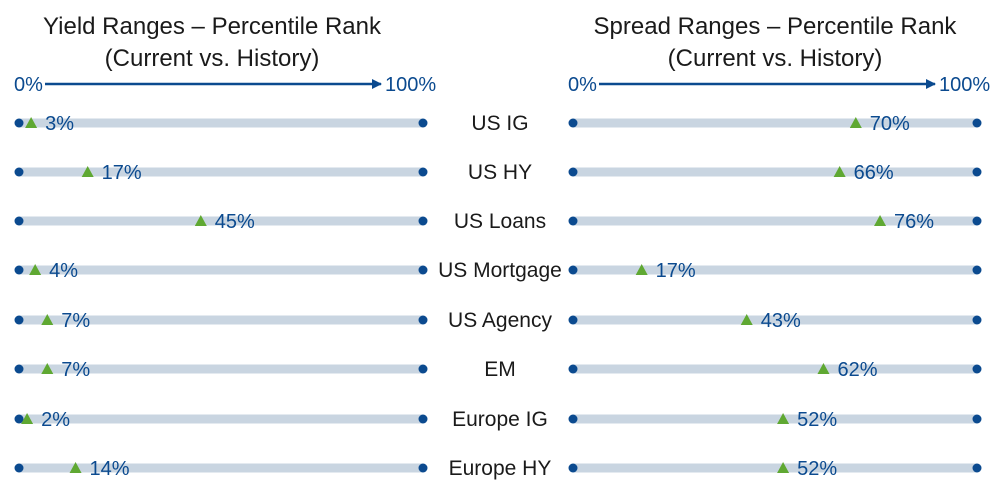  What do you see at coordinates (500, 320) in the screenshot?
I see `category-label: US Agency` at bounding box center [500, 320].